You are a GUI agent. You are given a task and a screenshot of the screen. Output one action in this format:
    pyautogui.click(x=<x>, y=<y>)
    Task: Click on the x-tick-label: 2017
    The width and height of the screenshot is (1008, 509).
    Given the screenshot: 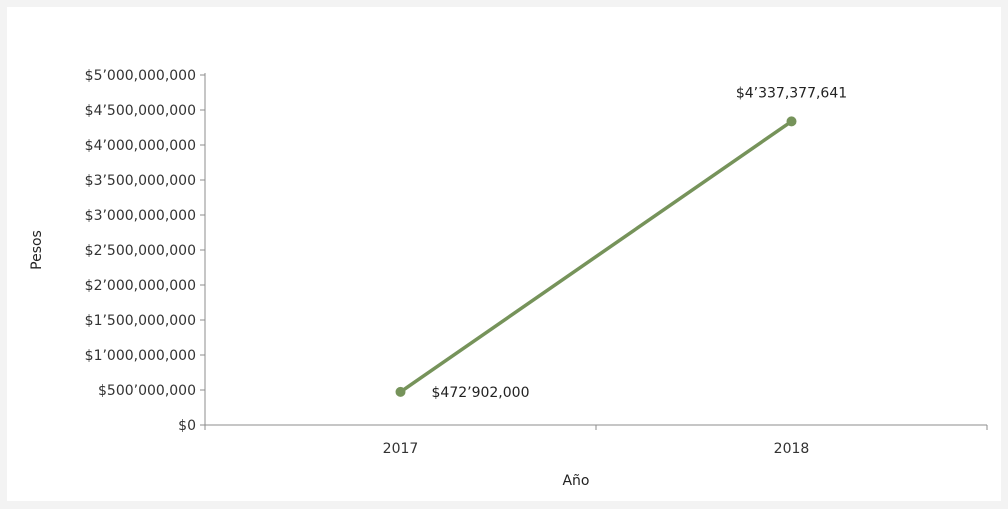 What is the action you would take?
    pyautogui.click(x=401, y=449)
    